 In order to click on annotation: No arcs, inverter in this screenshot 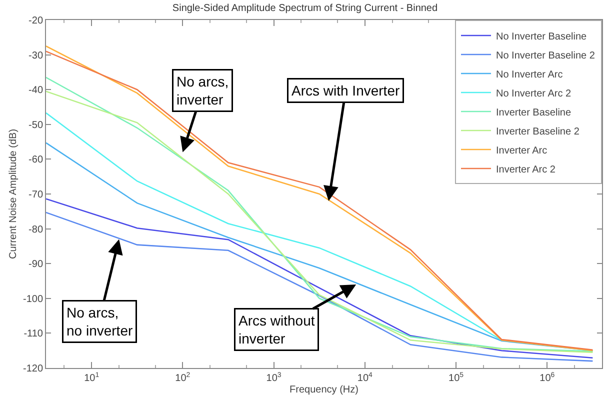, I will do `click(202, 91)`.